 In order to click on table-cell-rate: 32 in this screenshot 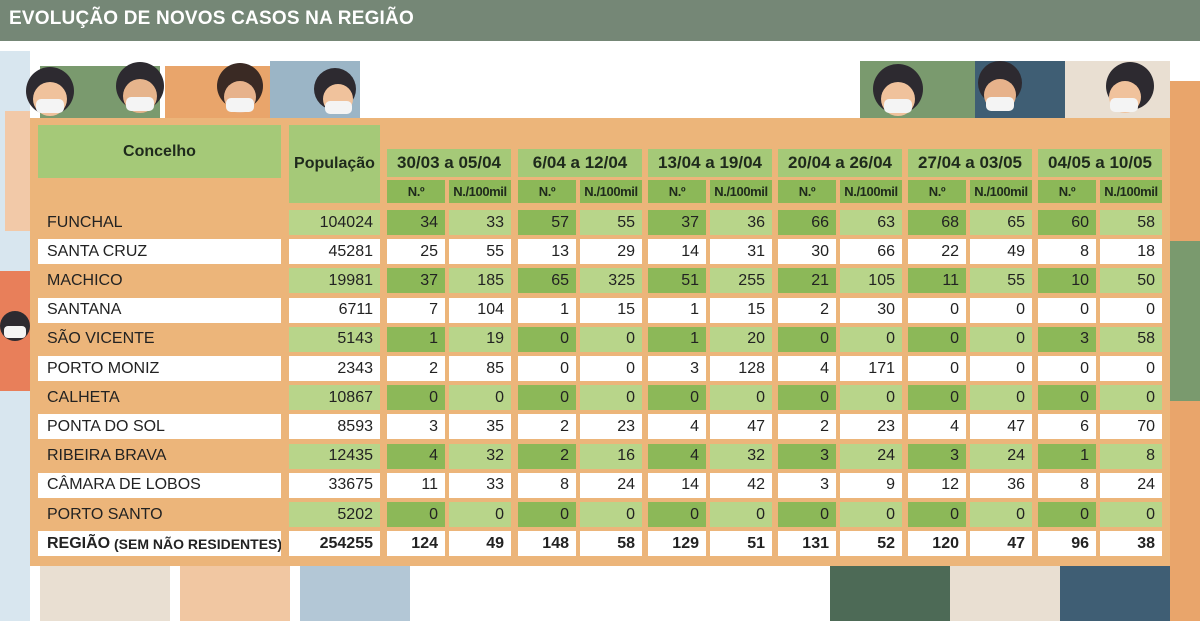, I will do `click(741, 456)`.